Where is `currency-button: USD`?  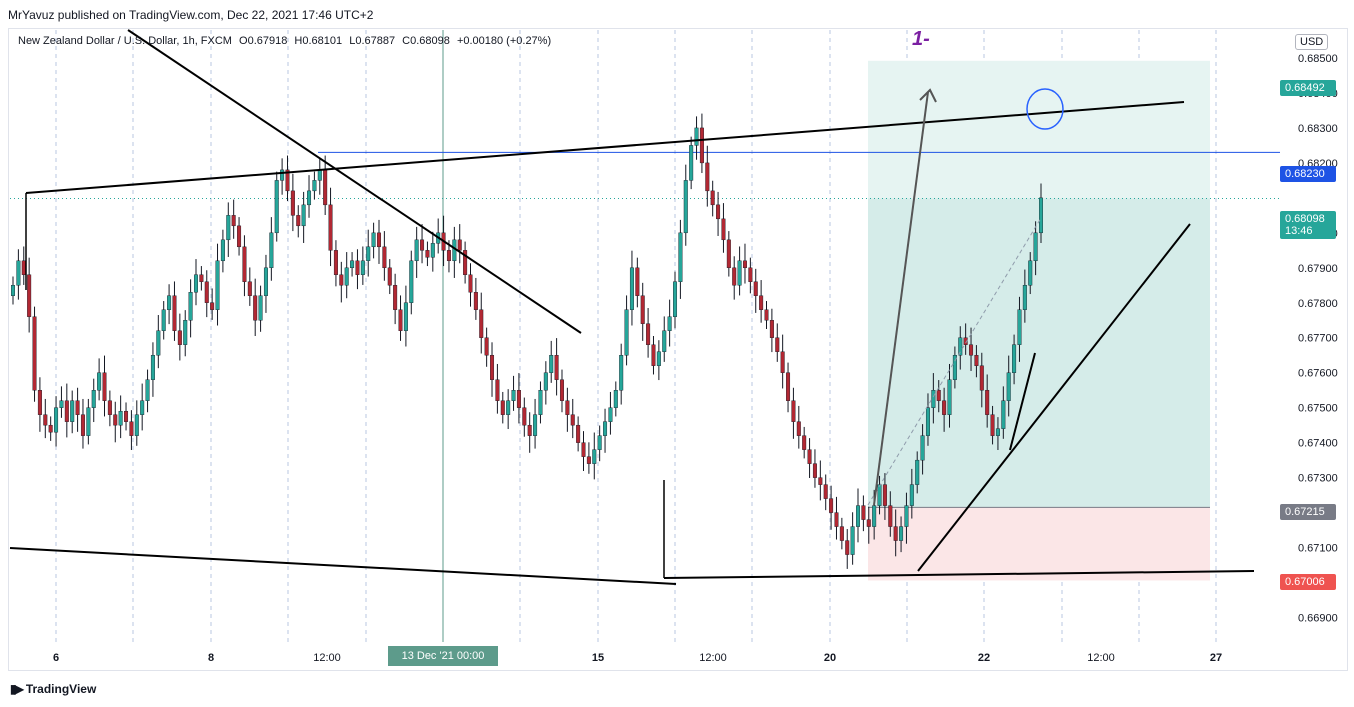 currency-button: USD is located at coordinates (1312, 42).